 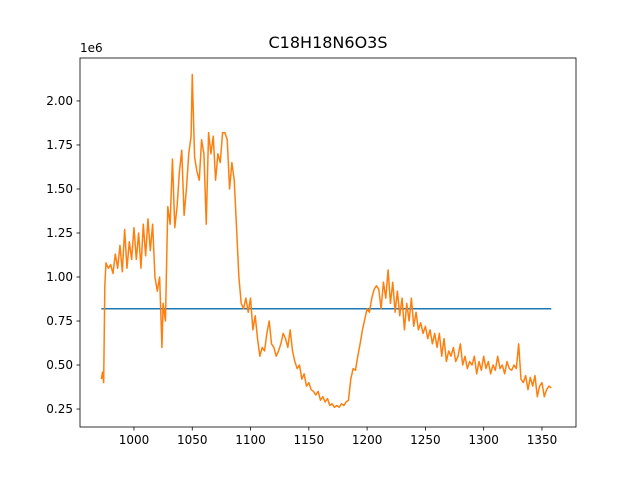 I want to click on y-tick-label: 1.00, so click(x=59, y=277).